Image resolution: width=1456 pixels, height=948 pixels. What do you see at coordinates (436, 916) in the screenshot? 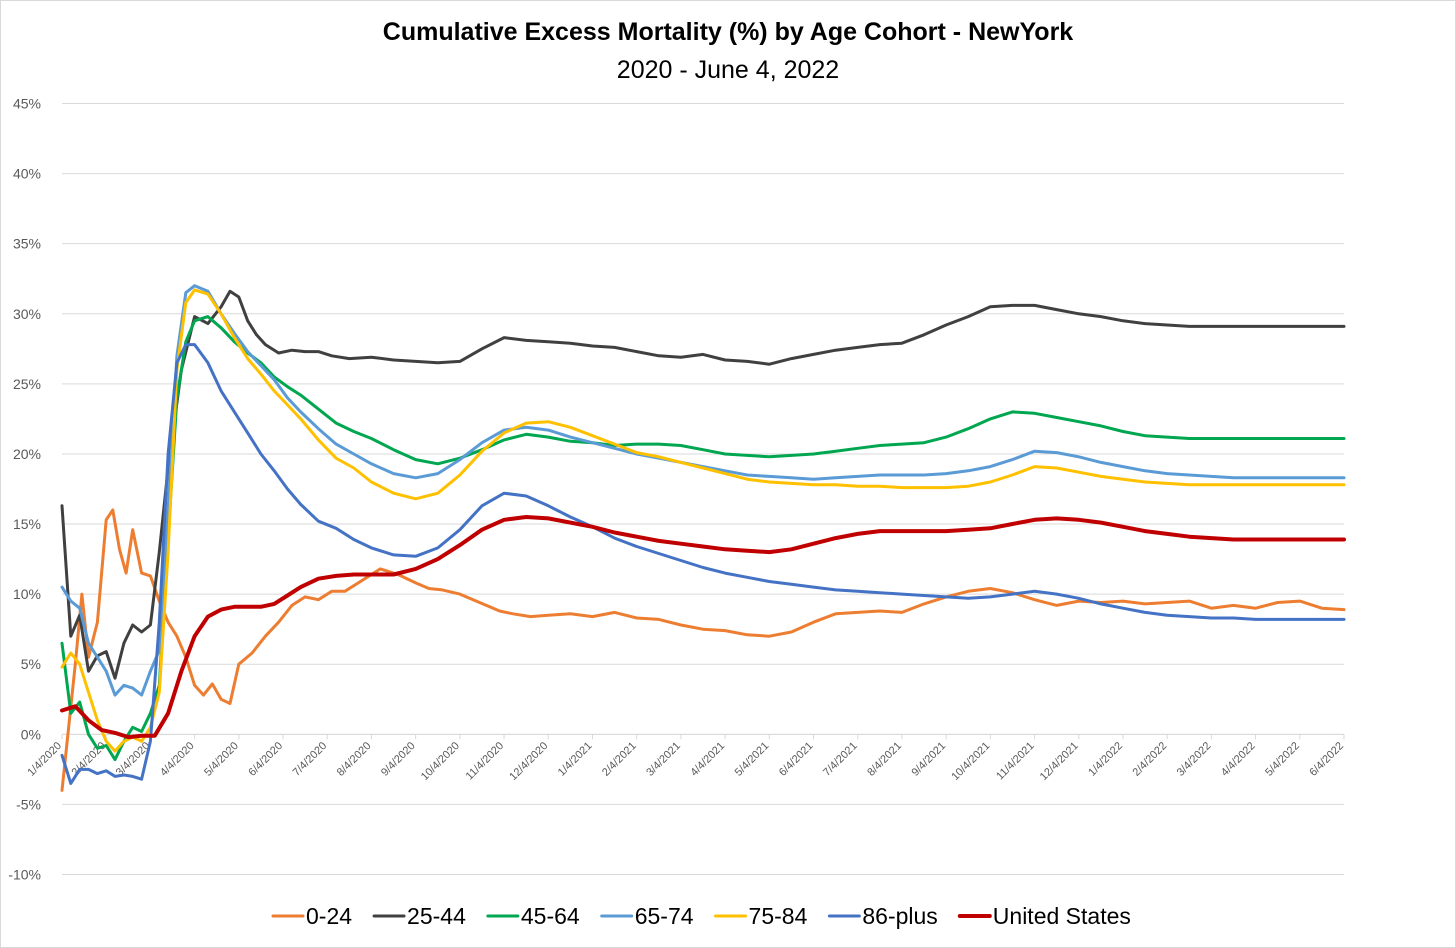
I see `legend-label-25-44: 25-44` at bounding box center [436, 916].